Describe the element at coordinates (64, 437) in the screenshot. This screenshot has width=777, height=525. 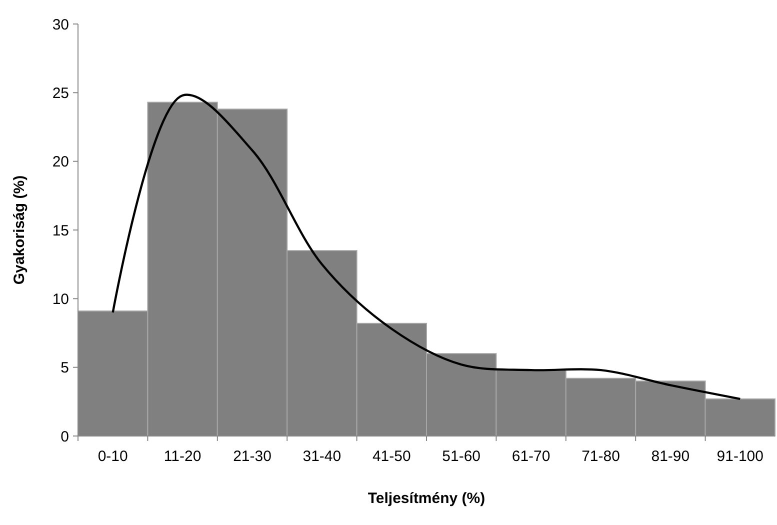
I see `y-tick-label: 0` at that location.